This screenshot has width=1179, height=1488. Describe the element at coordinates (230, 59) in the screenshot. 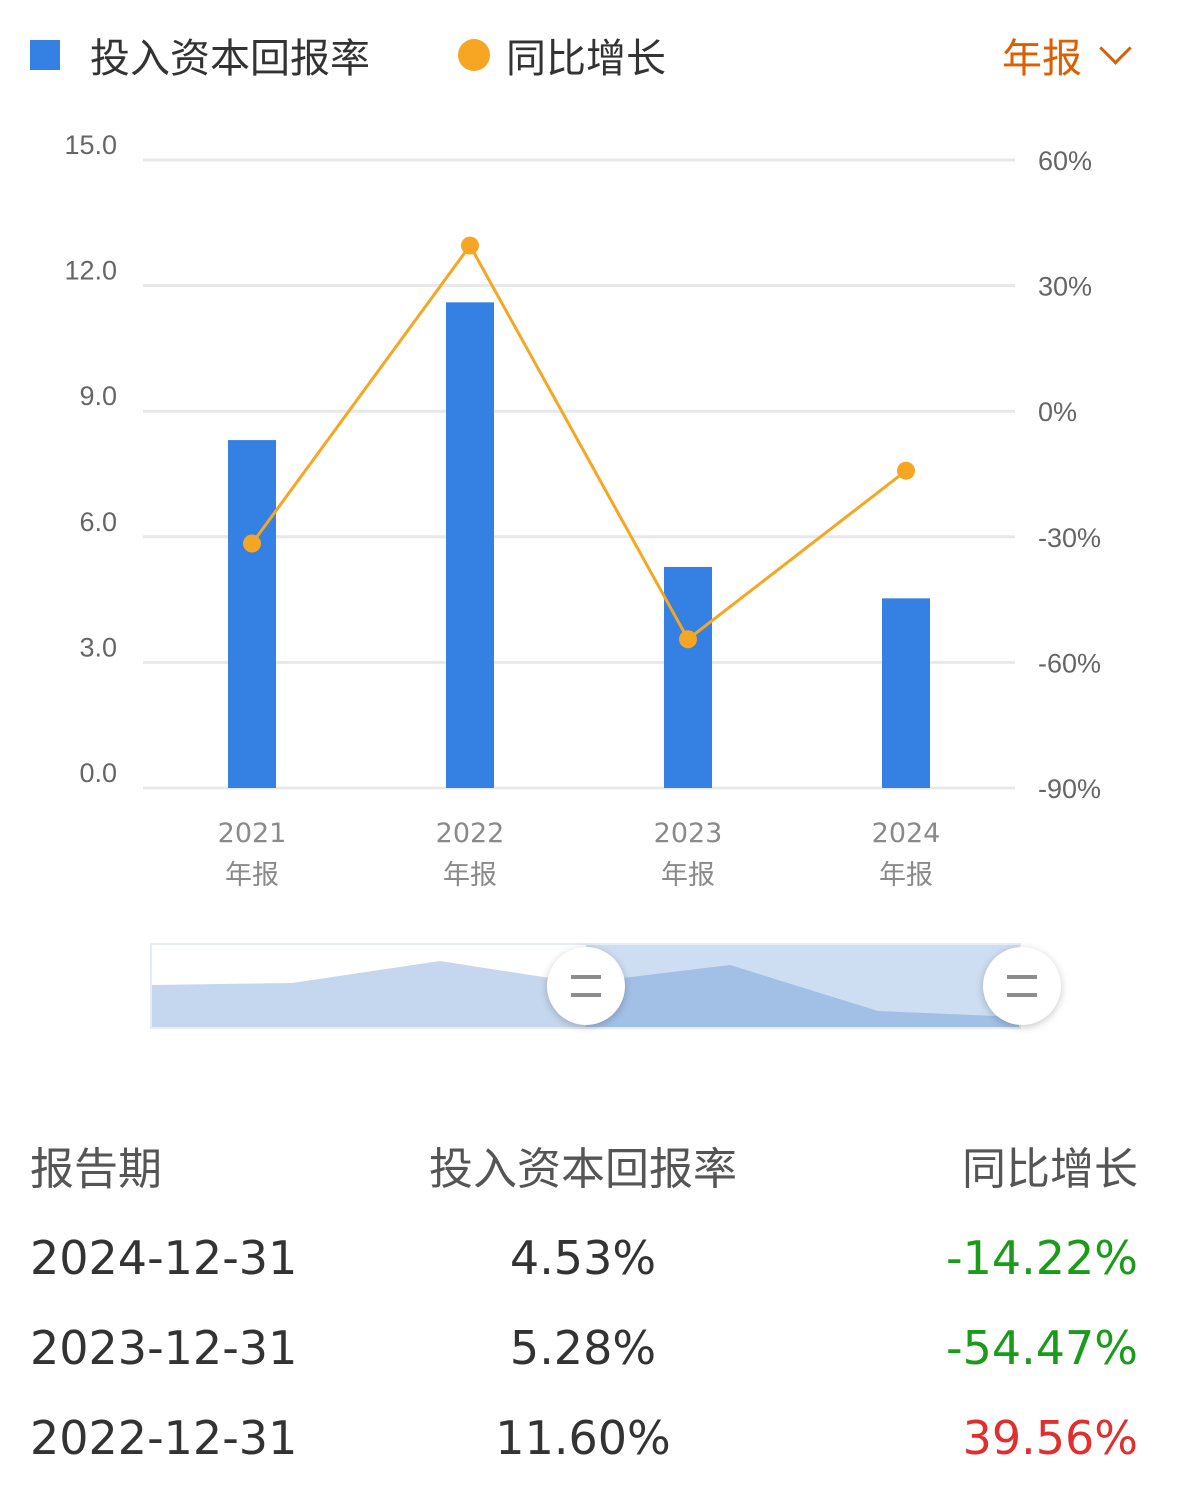

I see `legend-label-roic: 投入资本回报率` at that location.